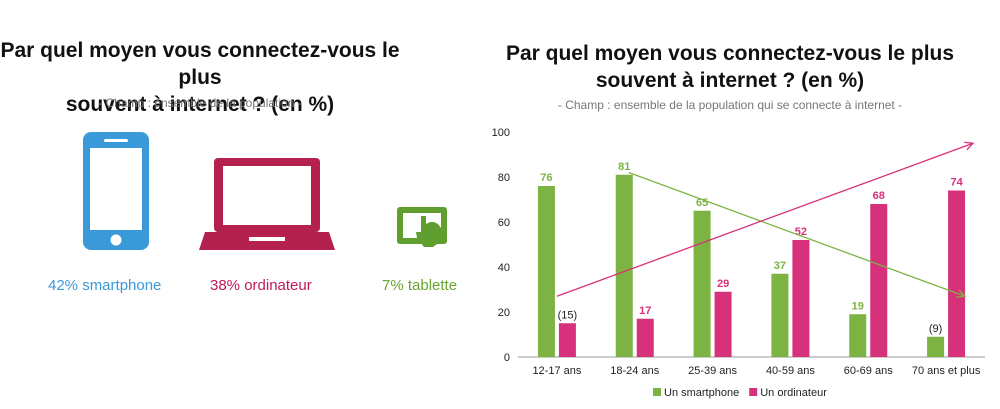  I want to click on smartphone-trend-arrow, so click(796, 234).